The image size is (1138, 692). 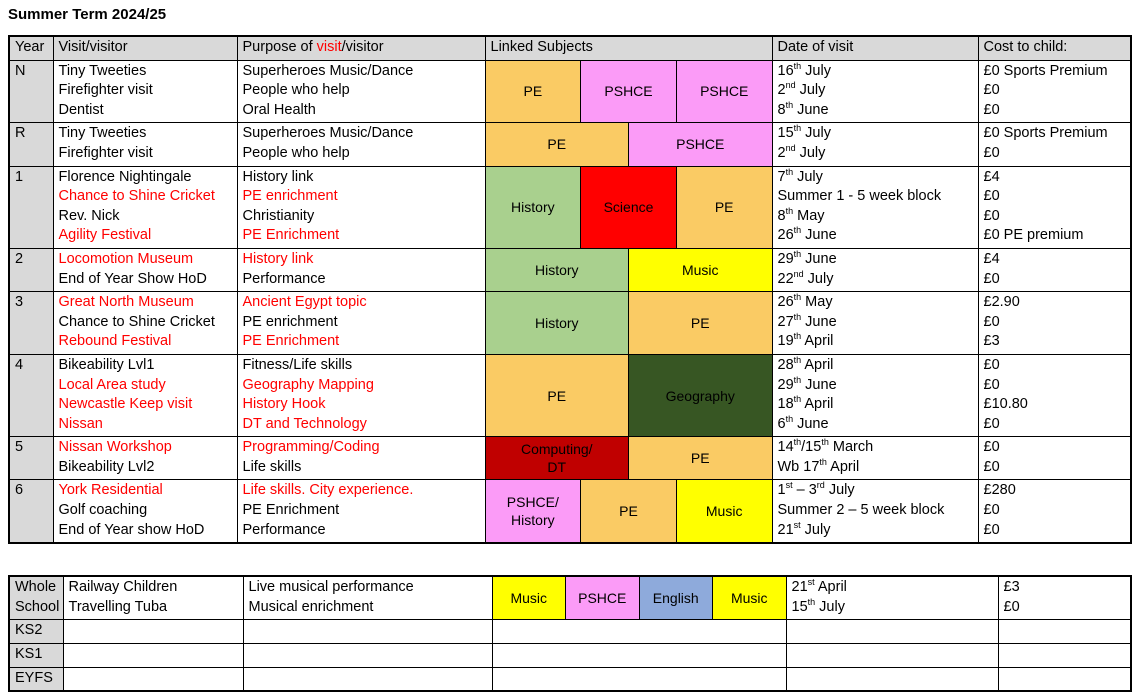 What do you see at coordinates (804, 132) in the screenshot?
I see `date-item: 15th July` at bounding box center [804, 132].